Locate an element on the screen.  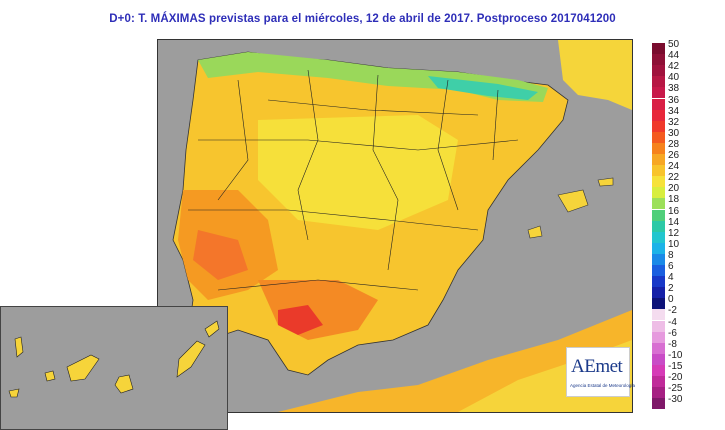
legend-label: 42 is located at coordinates (674, 67).